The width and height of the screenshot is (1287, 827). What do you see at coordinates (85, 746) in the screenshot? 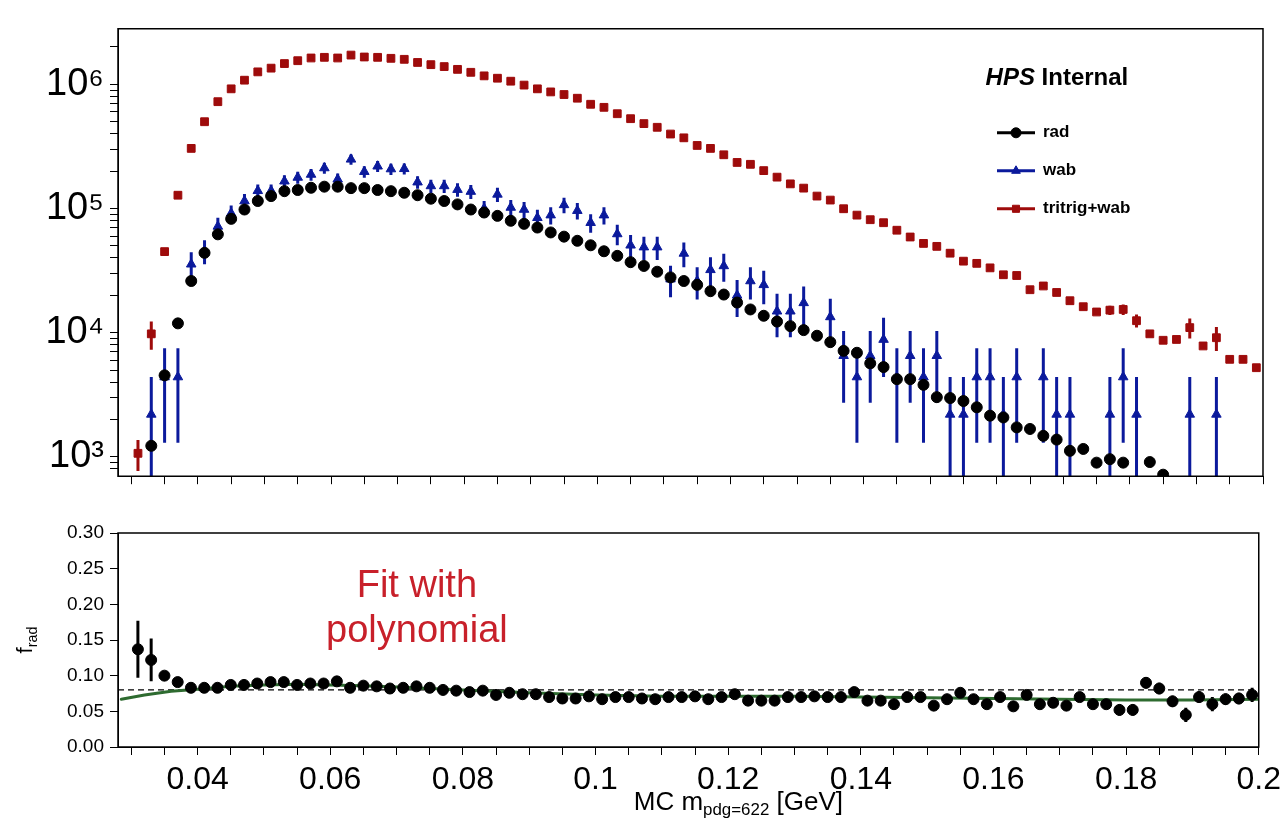
I see `y-tick-label: 0.00` at bounding box center [85, 746].